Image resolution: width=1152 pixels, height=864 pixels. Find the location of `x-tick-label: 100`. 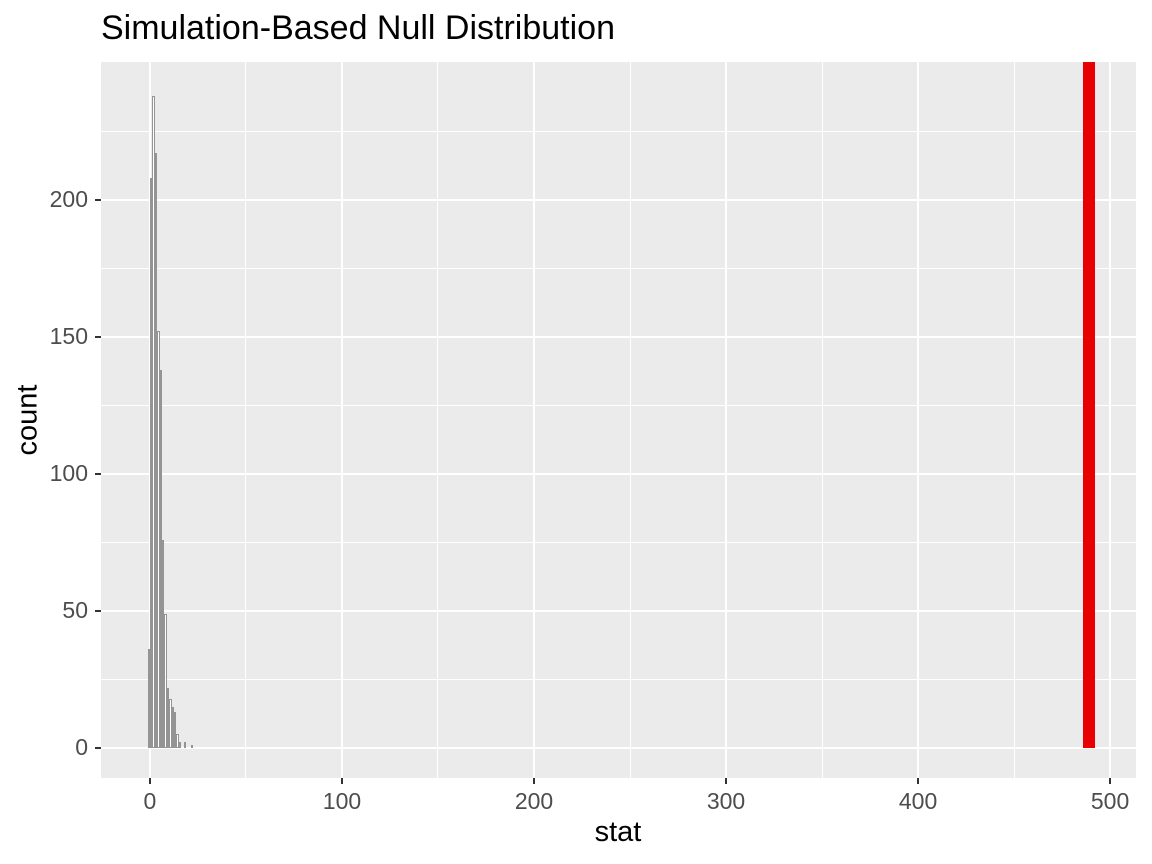

x-tick-label: 100 is located at coordinates (342, 801).